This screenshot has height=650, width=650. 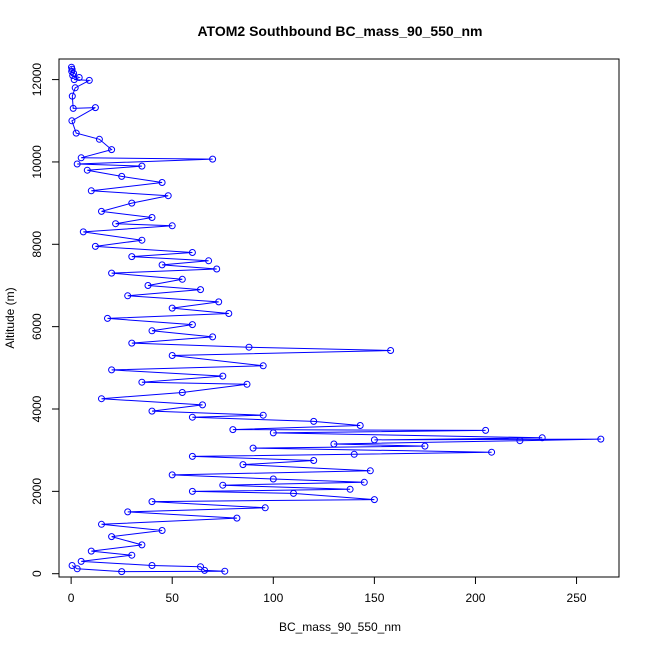 What do you see at coordinates (37, 408) in the screenshot?
I see `y-tick-label: 4000` at bounding box center [37, 408].